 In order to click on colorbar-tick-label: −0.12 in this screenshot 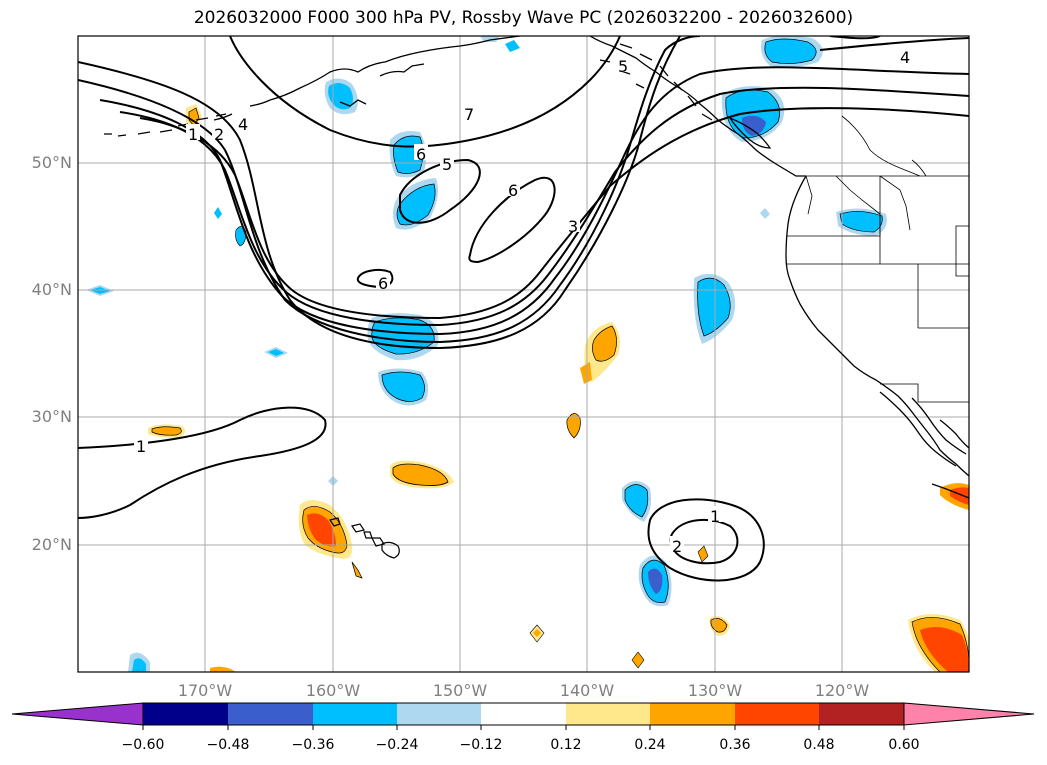, I will do `click(481, 745)`.